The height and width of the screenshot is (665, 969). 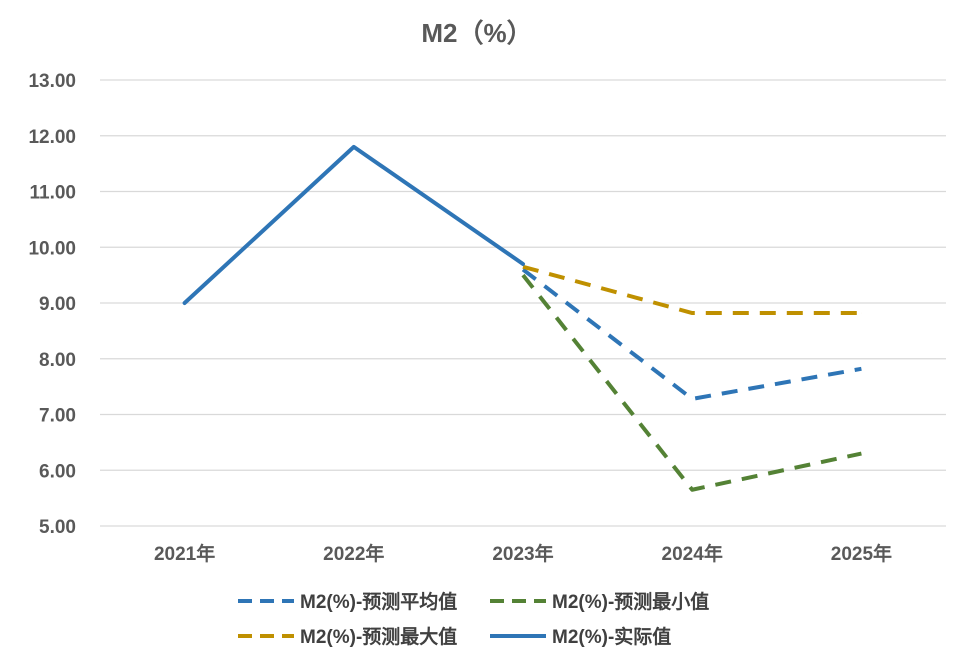 I want to click on x-tick-label: 2021年, so click(x=184, y=553).